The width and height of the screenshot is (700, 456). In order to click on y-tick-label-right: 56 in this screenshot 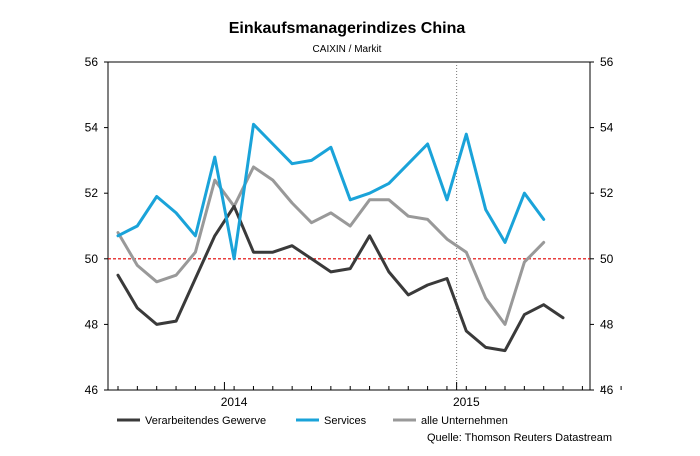, I will do `click(607, 62)`.